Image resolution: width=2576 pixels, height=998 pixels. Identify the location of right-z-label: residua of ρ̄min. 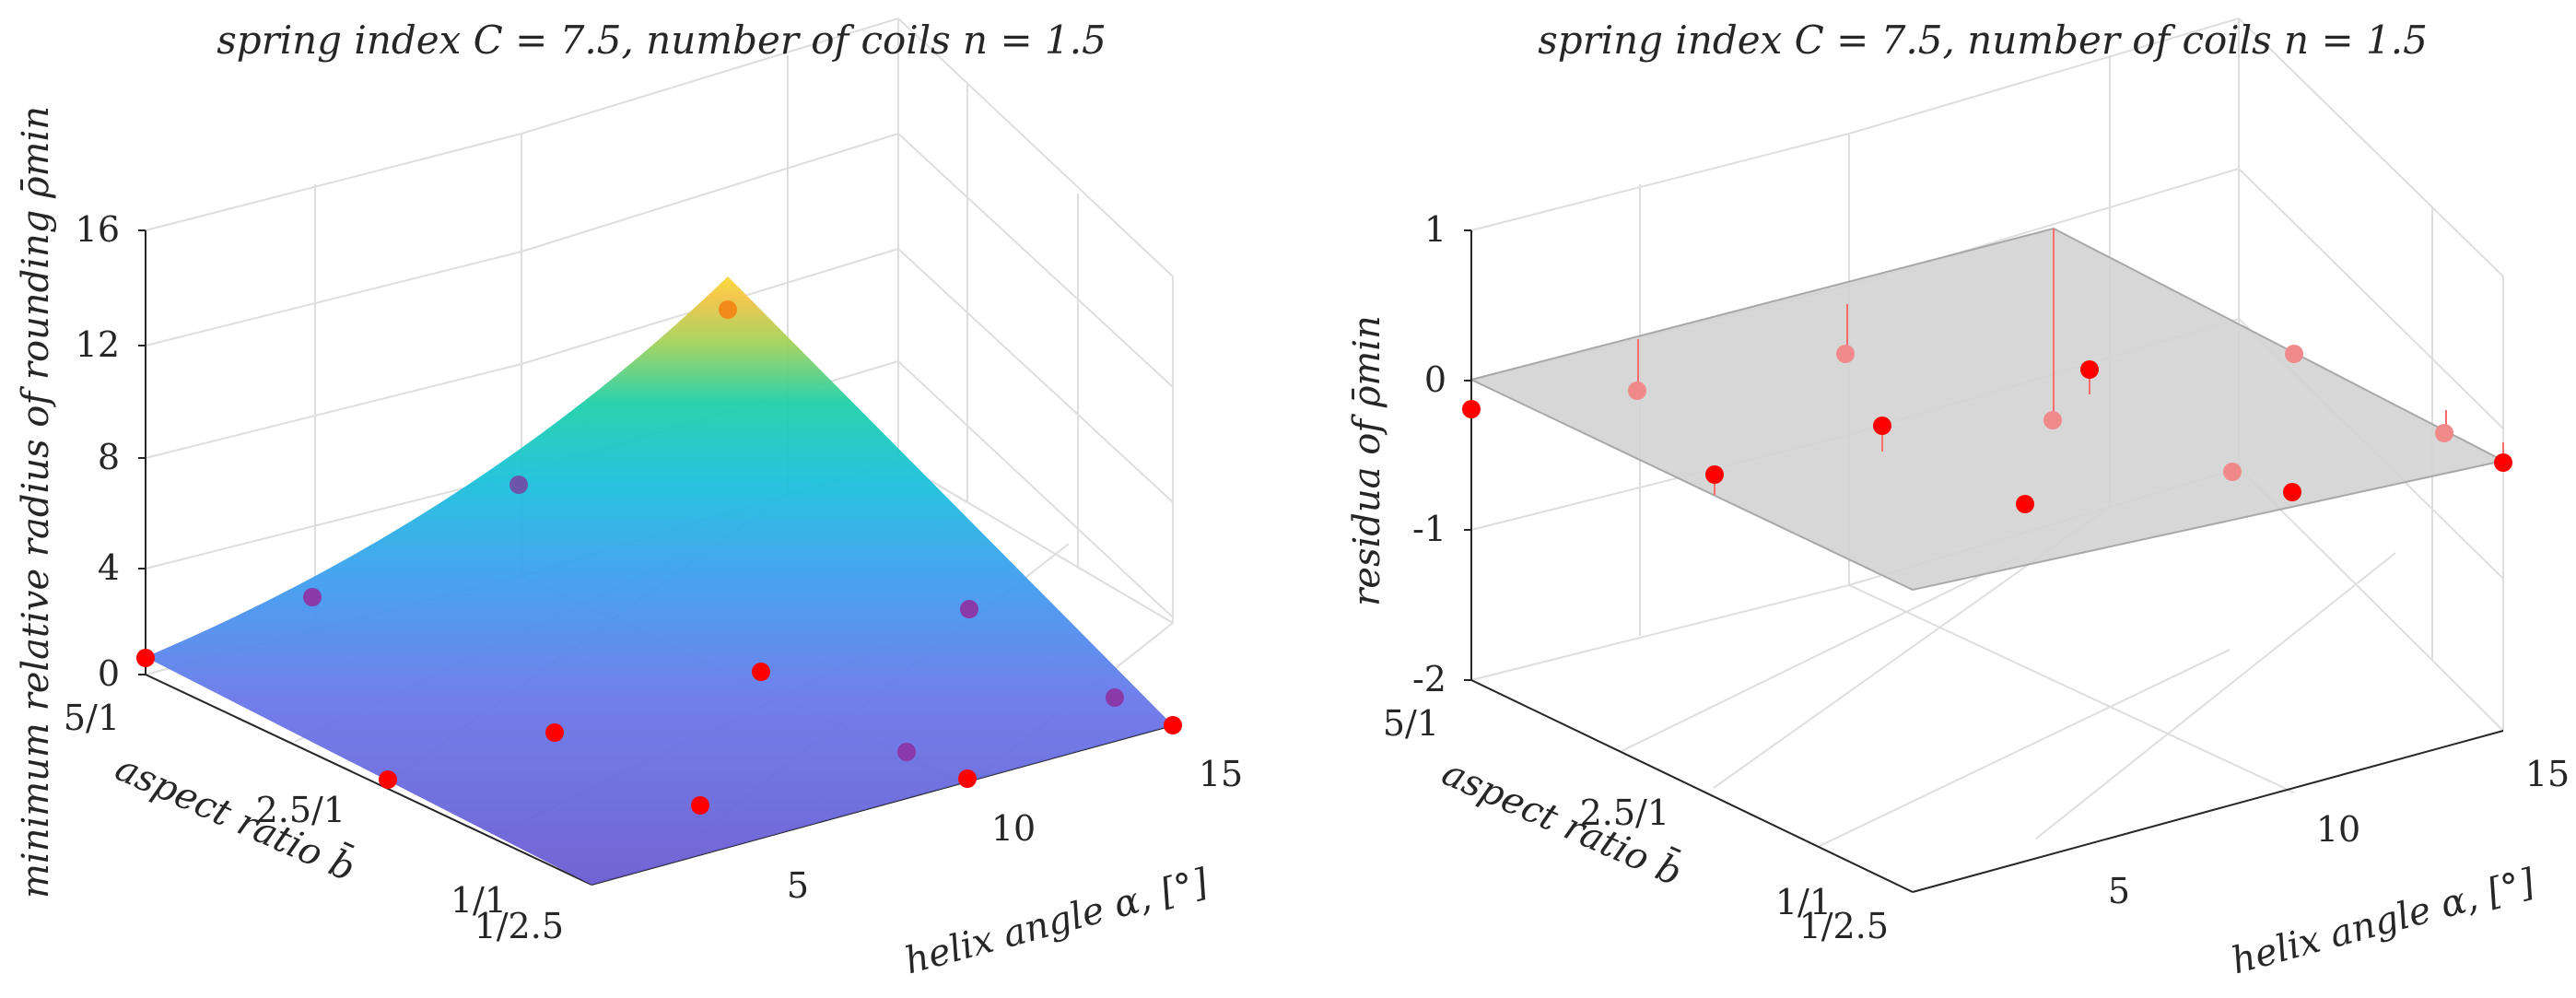
(1367, 460).